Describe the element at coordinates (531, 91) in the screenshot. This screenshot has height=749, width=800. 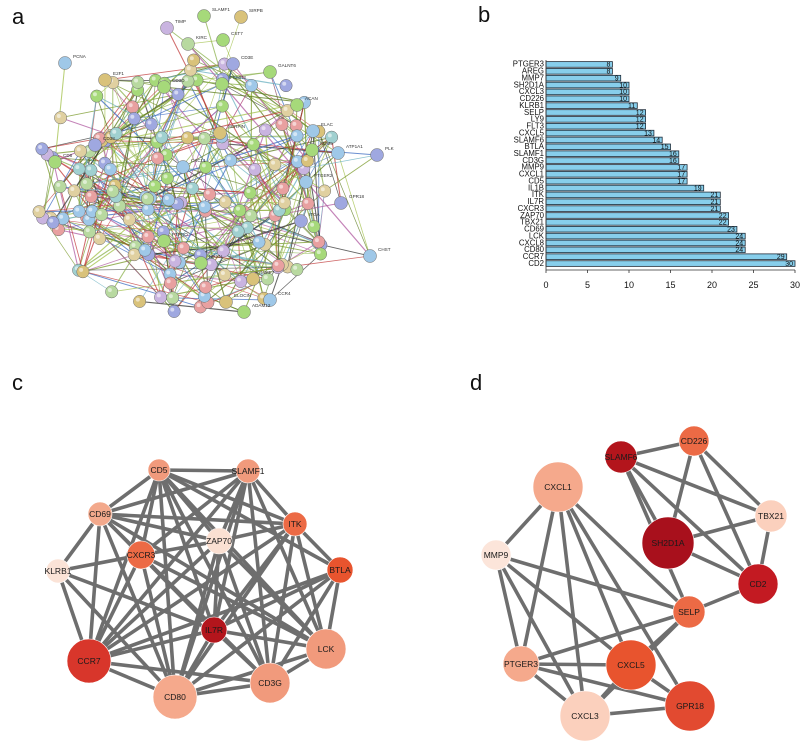
I see `bar-label-CXCL3: CXCL3` at that location.